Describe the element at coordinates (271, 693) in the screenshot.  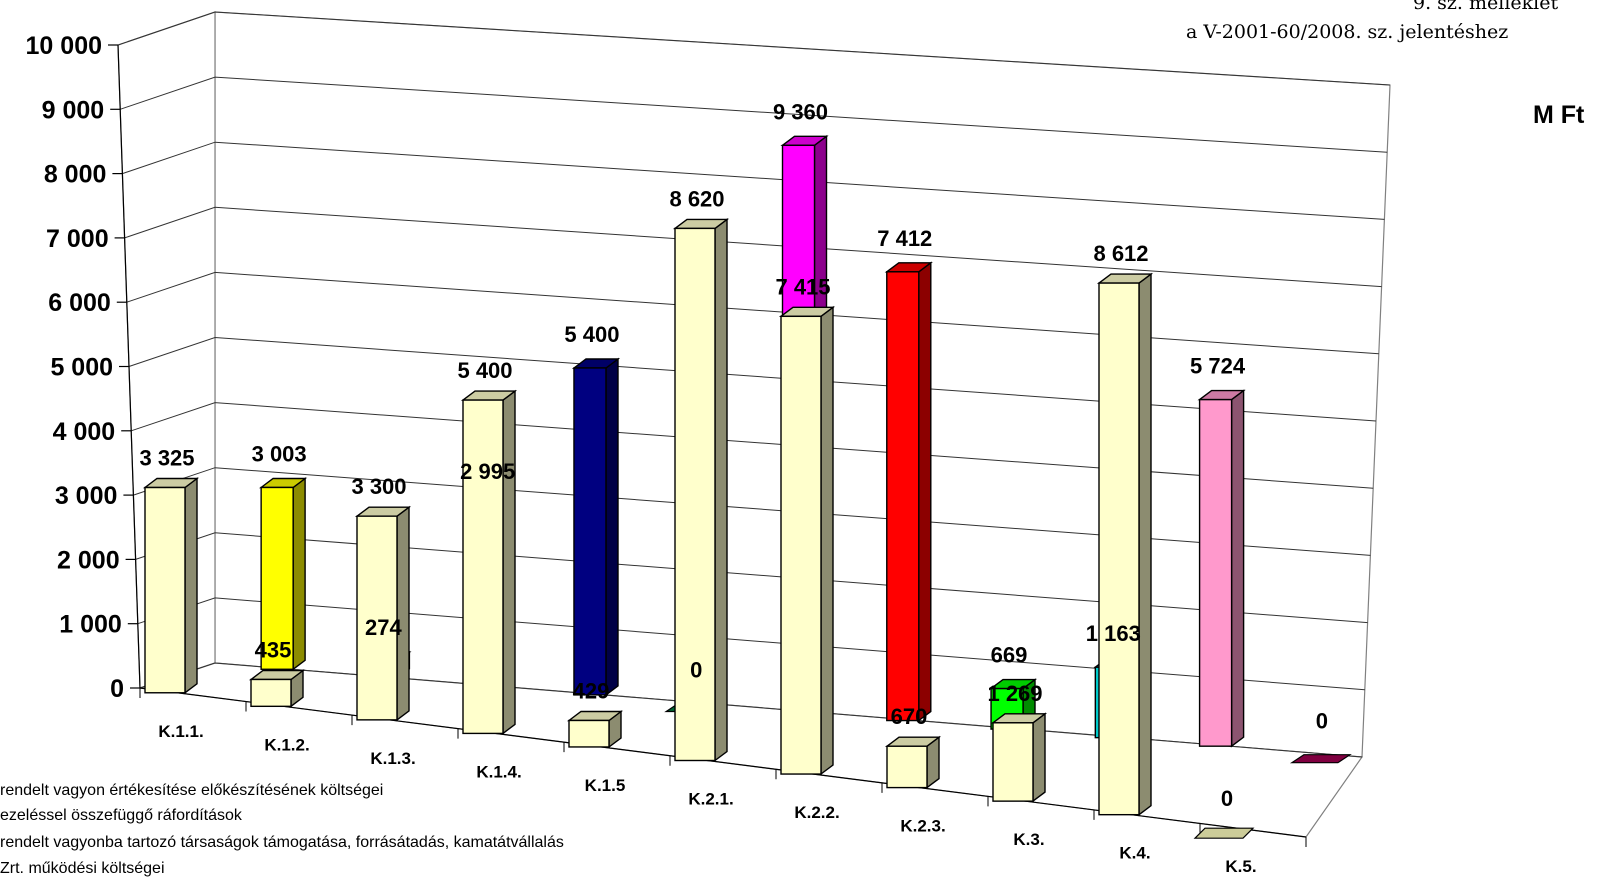
I see `bar-front-K.1.2.` at that location.